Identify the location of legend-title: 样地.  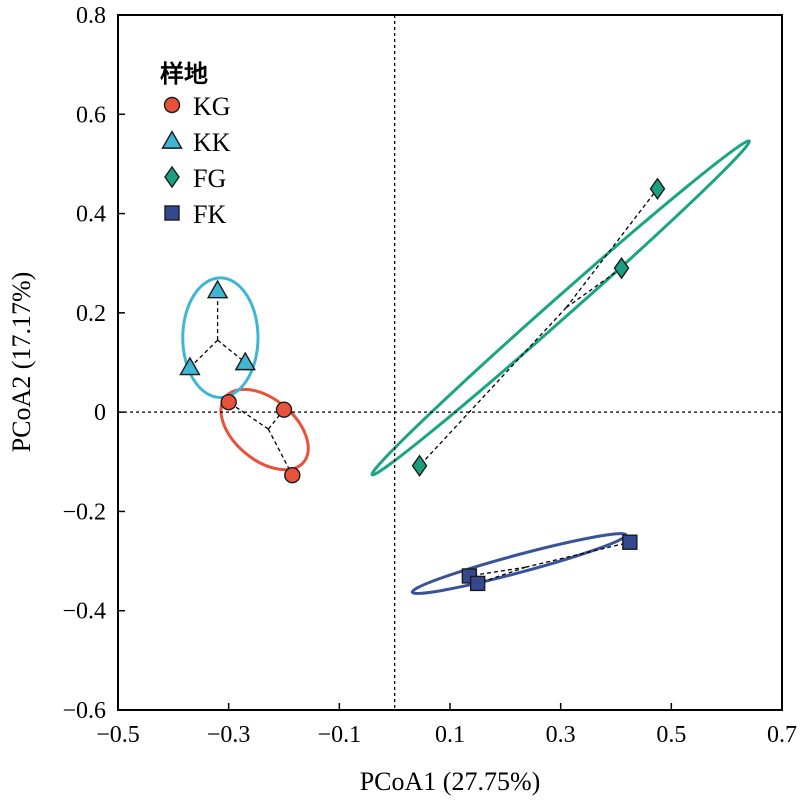
(184, 74).